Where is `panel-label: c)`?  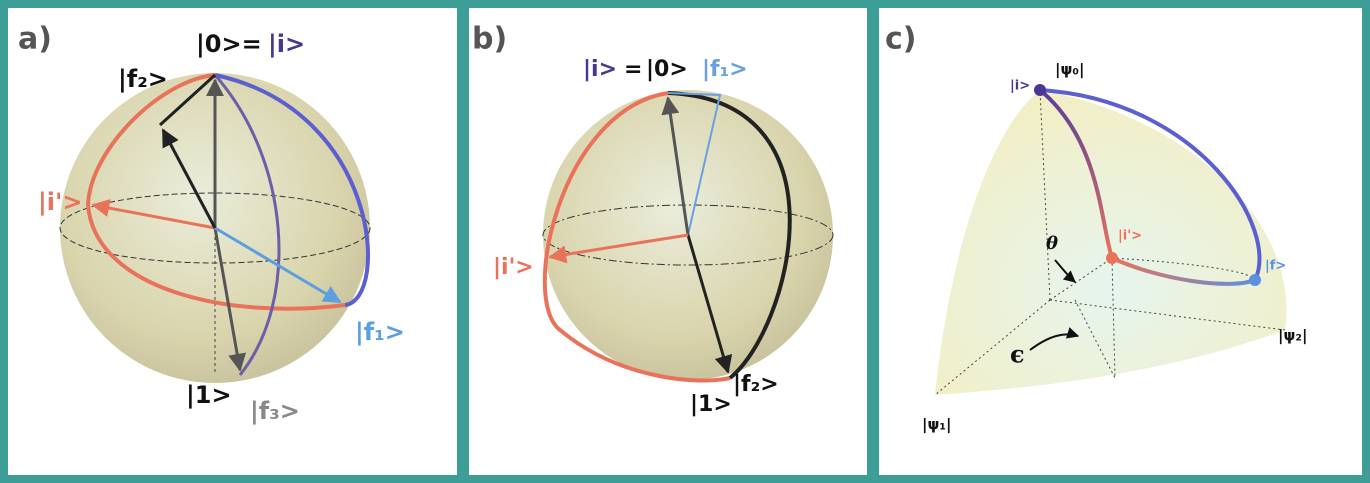 panel-label: c) is located at coordinates (901, 39).